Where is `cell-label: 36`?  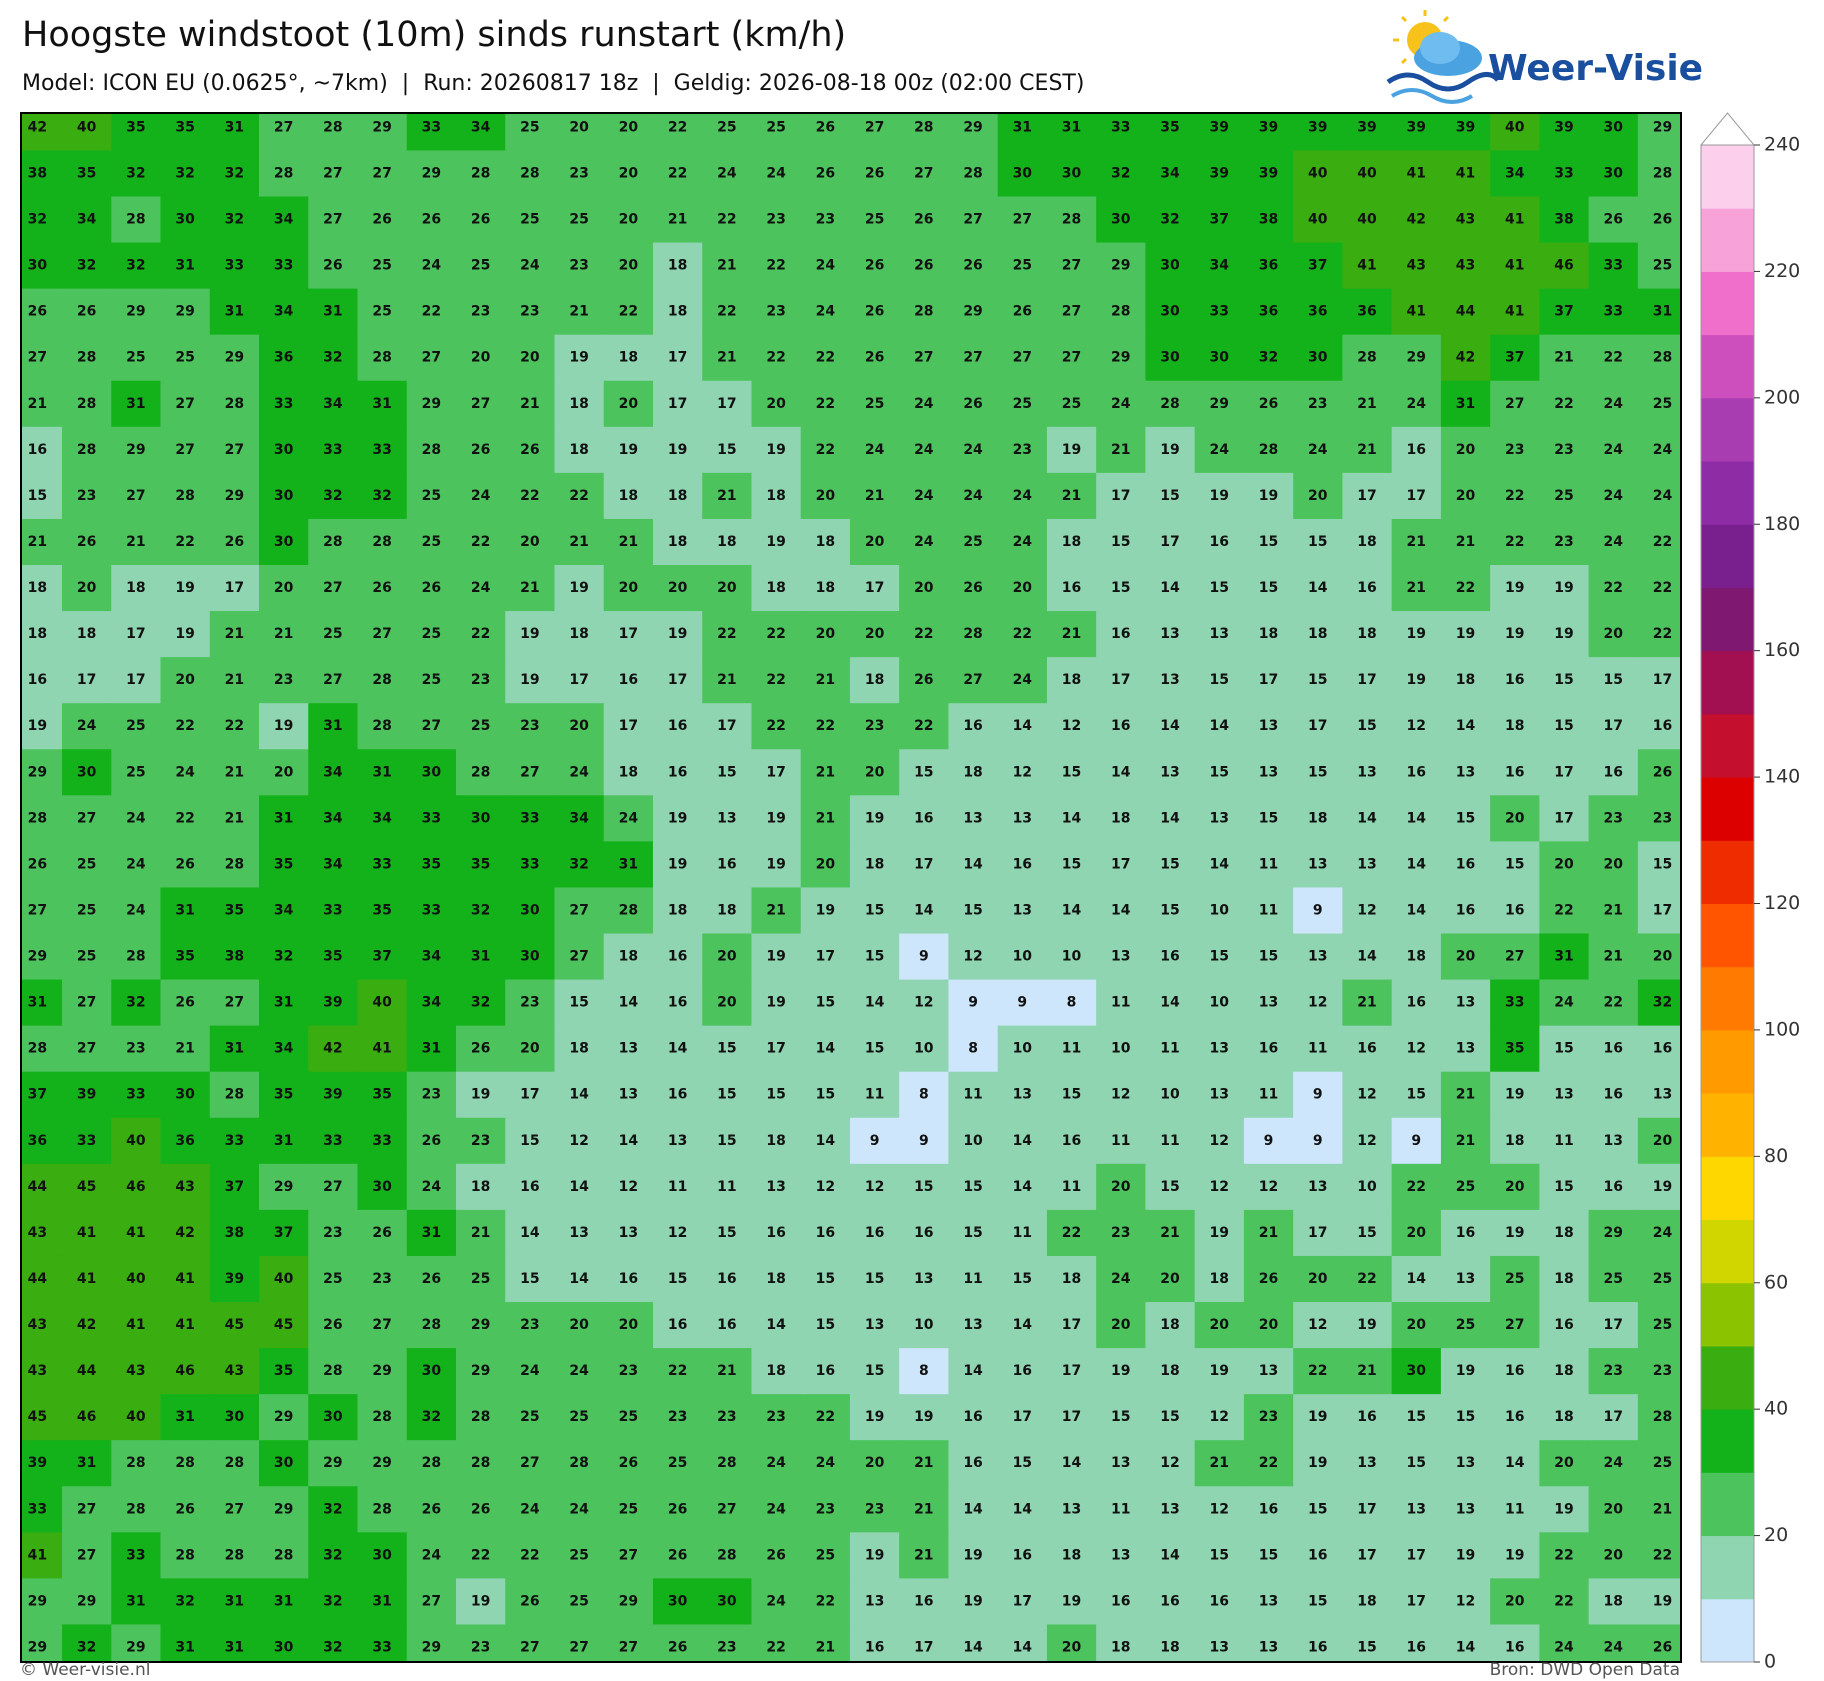 cell-label: 36 is located at coordinates (1268, 312).